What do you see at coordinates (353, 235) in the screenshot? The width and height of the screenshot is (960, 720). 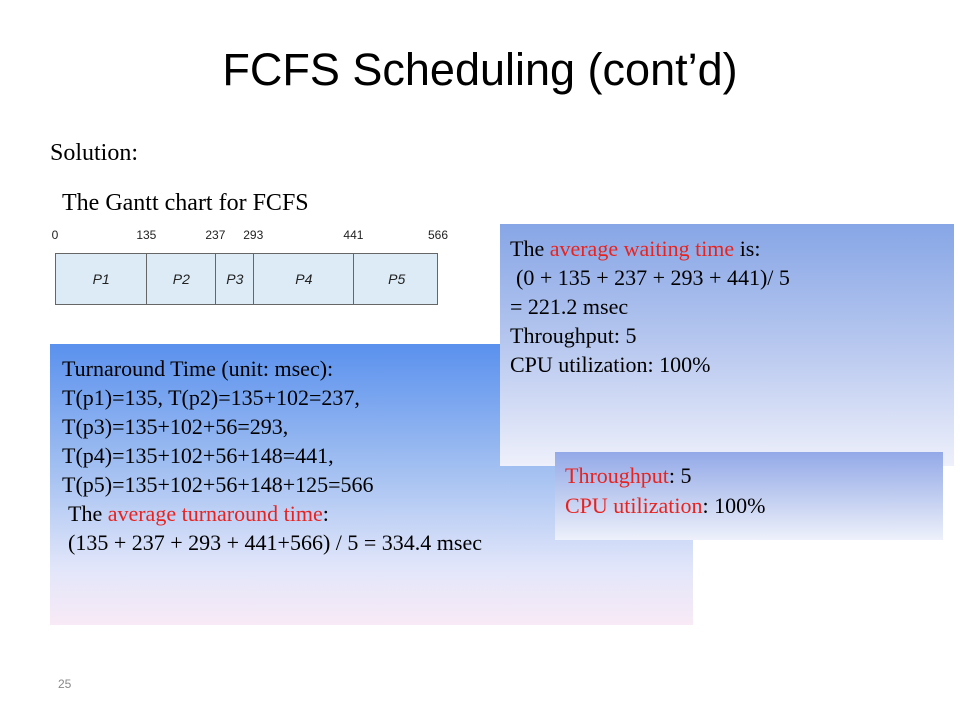 I see `gantt-tick: 441` at bounding box center [353, 235].